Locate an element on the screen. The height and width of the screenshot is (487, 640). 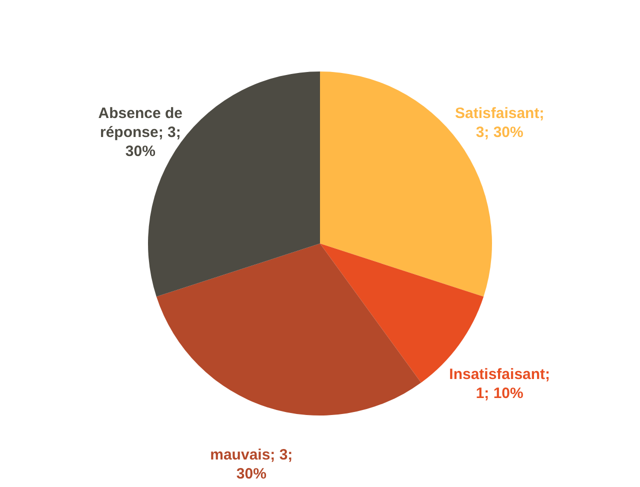
slice-label: Insatisfaisant; 1; 10% is located at coordinates (499, 384).